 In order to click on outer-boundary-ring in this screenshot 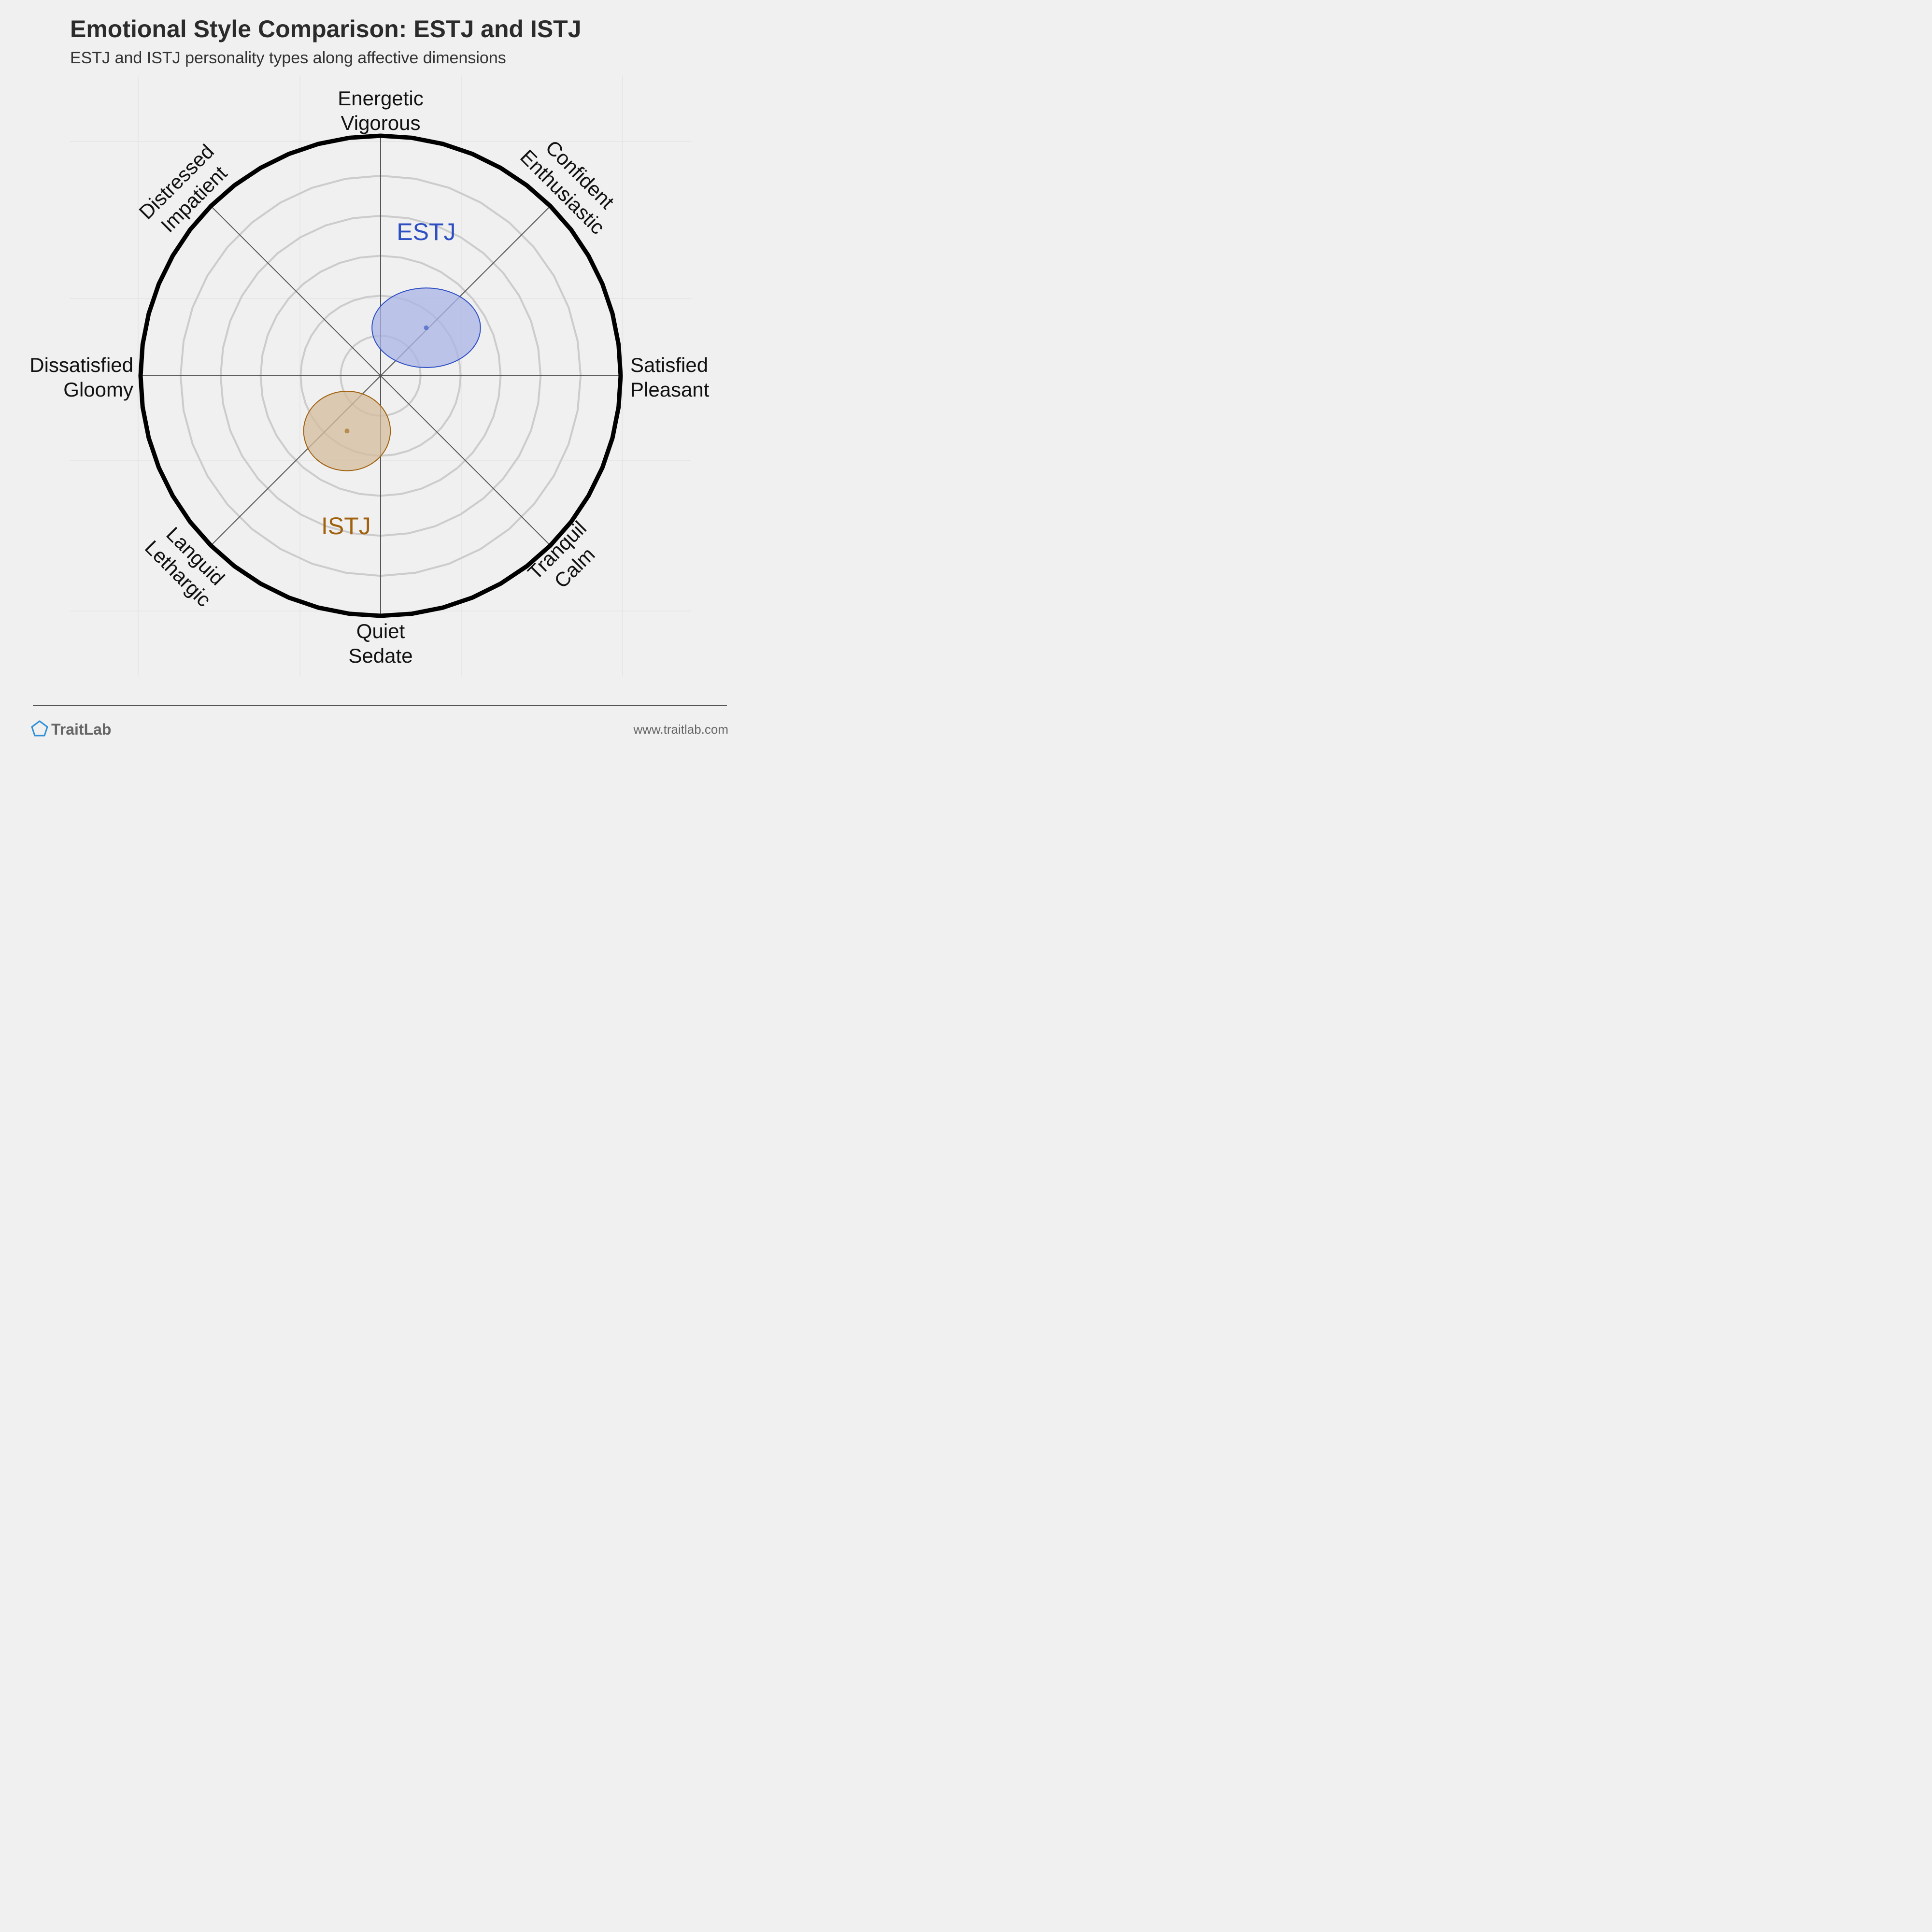, I will do `click(380, 375)`.